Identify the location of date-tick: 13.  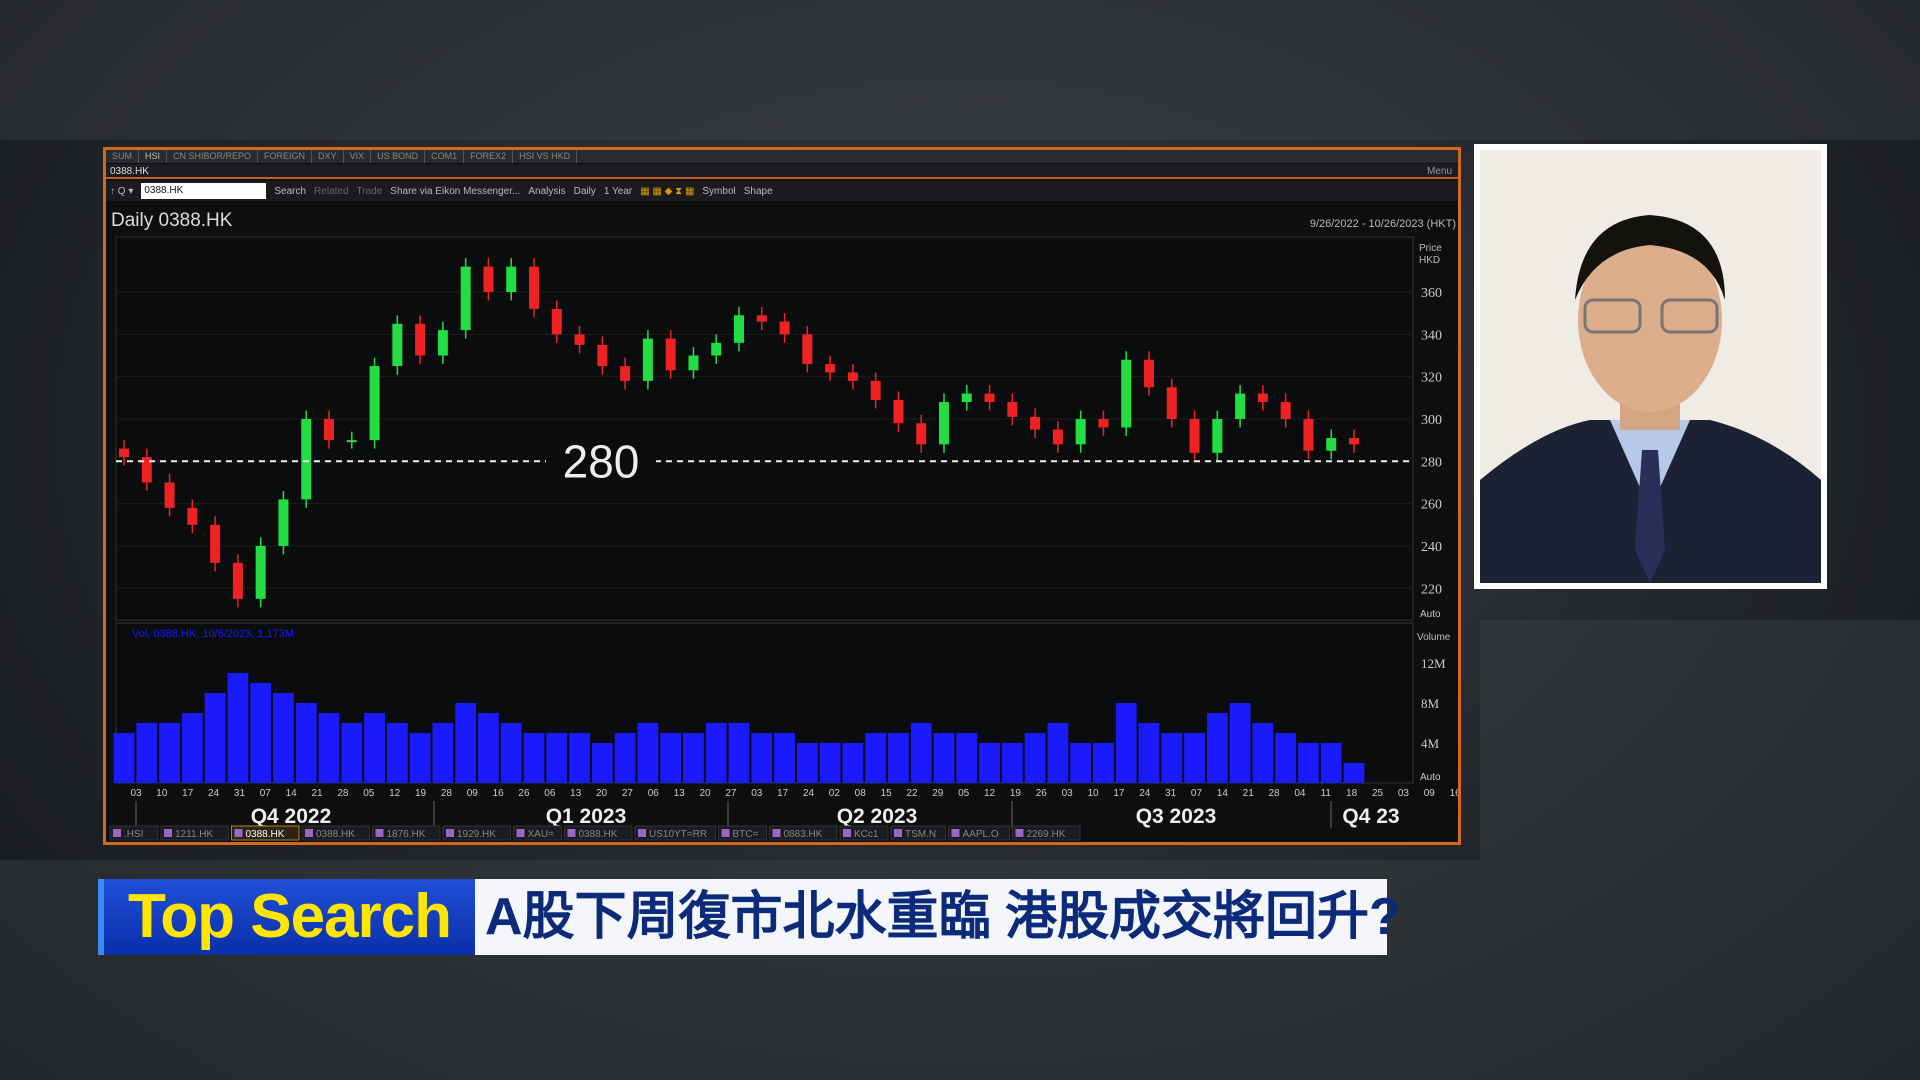
(680, 793).